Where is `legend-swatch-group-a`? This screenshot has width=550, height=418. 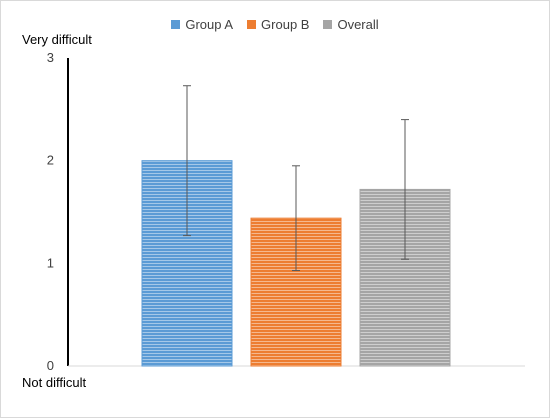 legend-swatch-group-a is located at coordinates (176, 24).